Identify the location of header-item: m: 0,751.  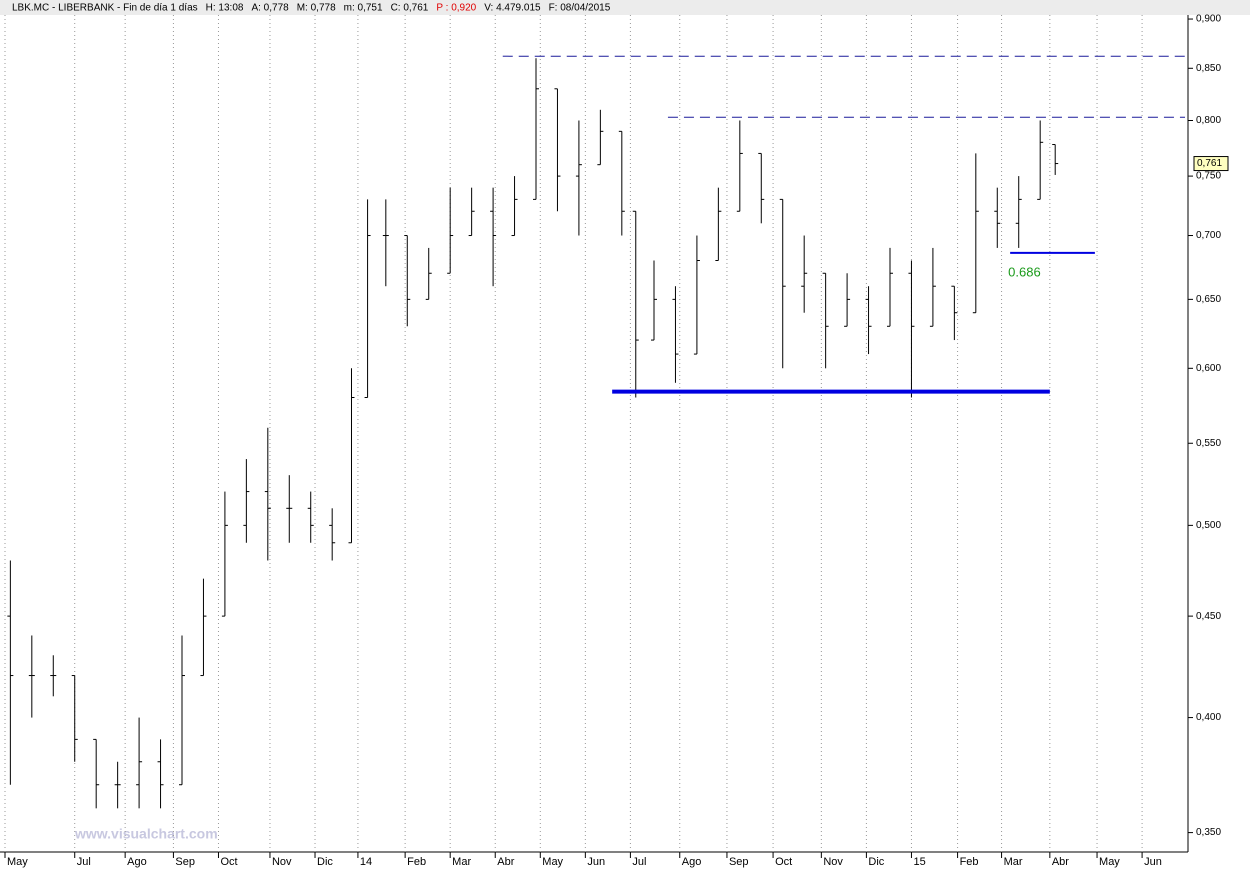
(363, 8).